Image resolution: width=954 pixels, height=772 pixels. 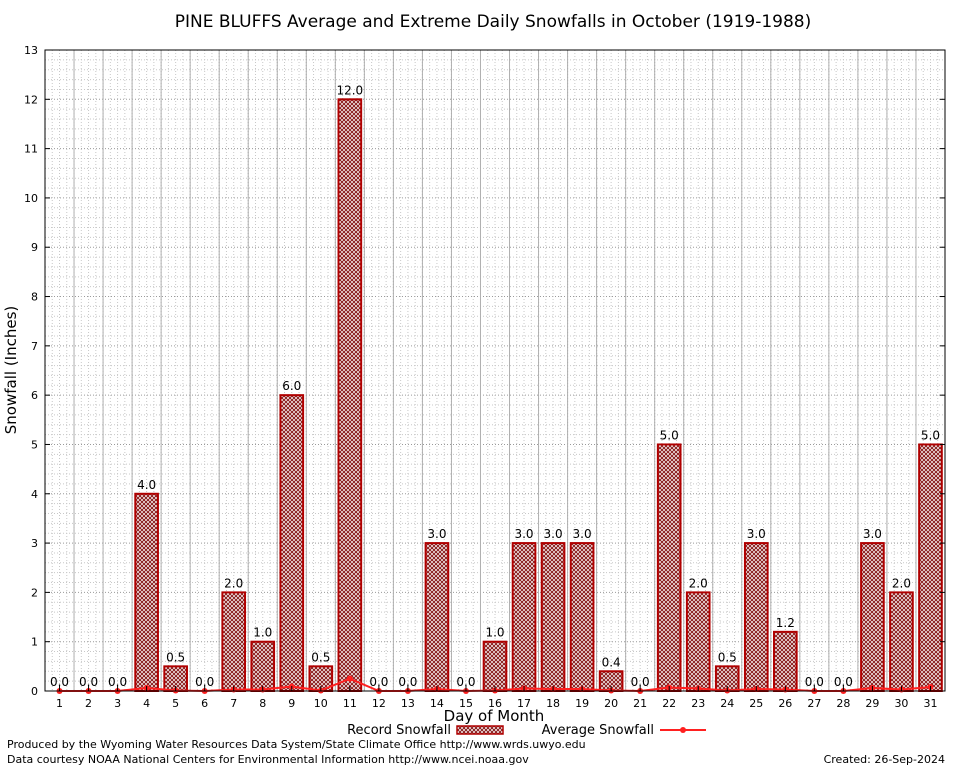 I want to click on bar-value-label-day-26: 1.2, so click(x=785, y=623).